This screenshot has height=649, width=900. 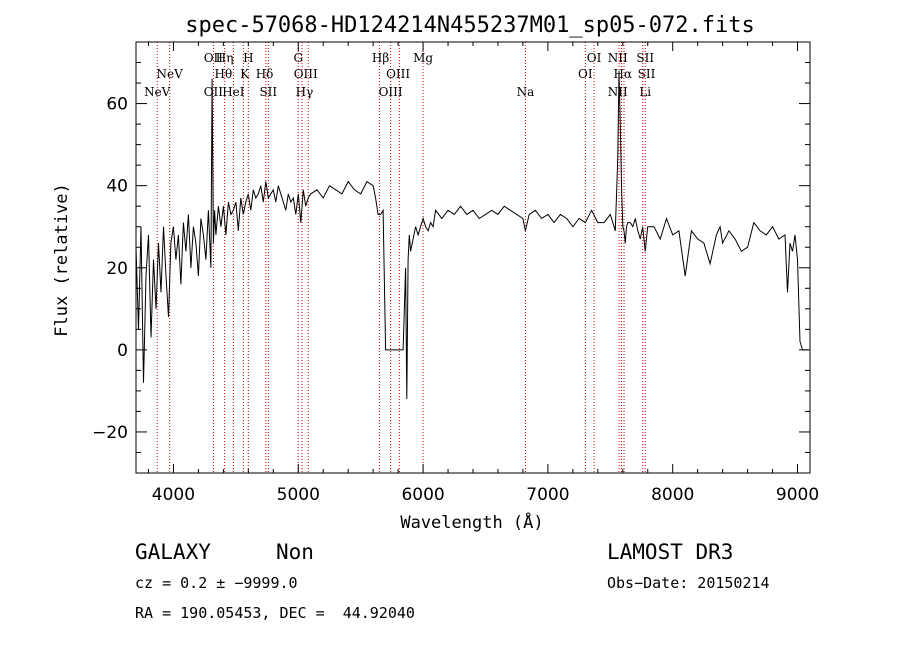 I want to click on spectral-line-label: Hη, so click(x=225, y=58).